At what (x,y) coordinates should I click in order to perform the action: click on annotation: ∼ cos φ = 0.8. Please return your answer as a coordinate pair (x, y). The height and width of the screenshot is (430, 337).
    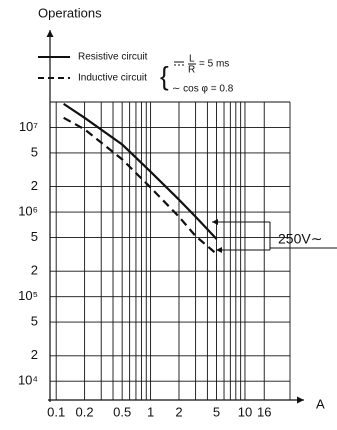
    Looking at the image, I should click on (203, 89).